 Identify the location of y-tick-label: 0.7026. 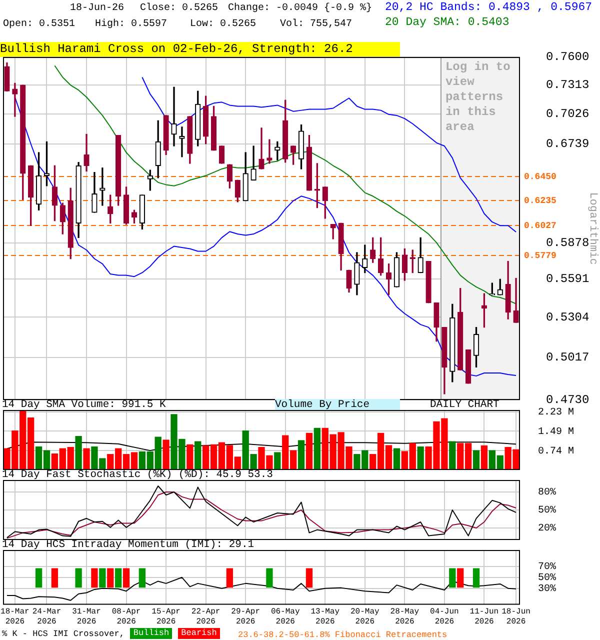
(568, 113).